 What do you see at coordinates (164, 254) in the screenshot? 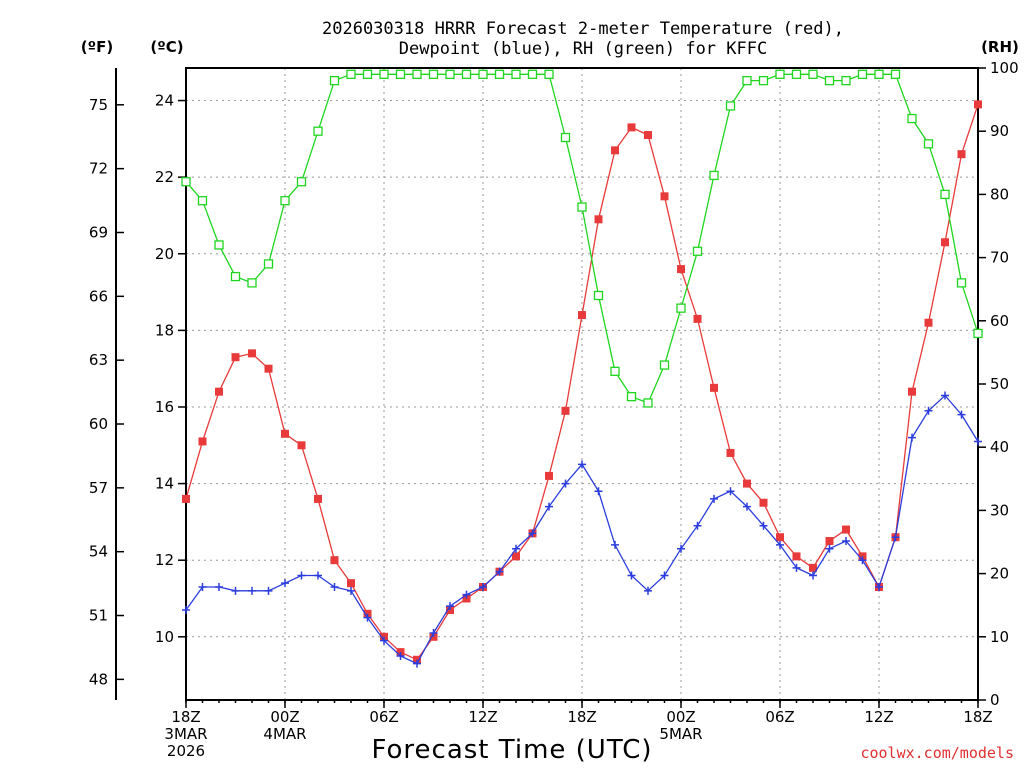
I see `celsius-tick-label: 20` at bounding box center [164, 254].